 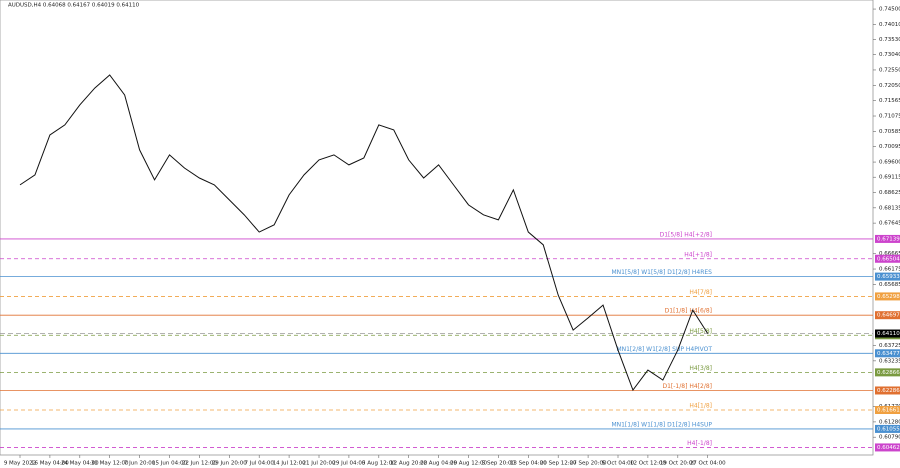 What do you see at coordinates (588, 464) in the screenshot?
I see `x-tick-label: 27 Sep 20:00` at bounding box center [588, 464].